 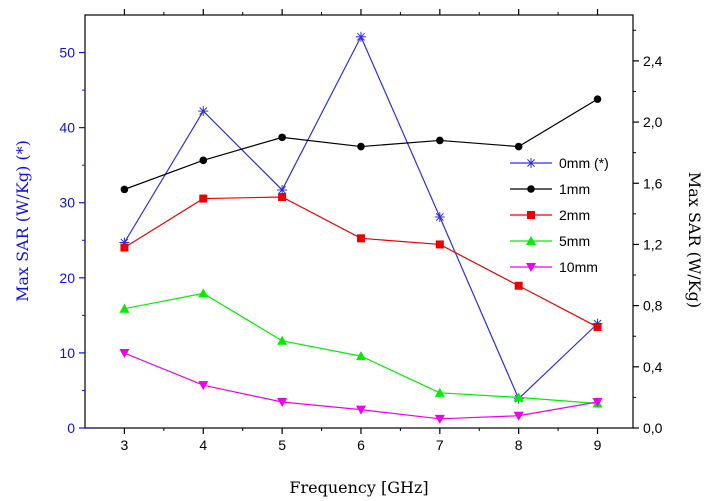 What do you see at coordinates (67, 128) in the screenshot?
I see `left-y-tick-label: 40` at bounding box center [67, 128].